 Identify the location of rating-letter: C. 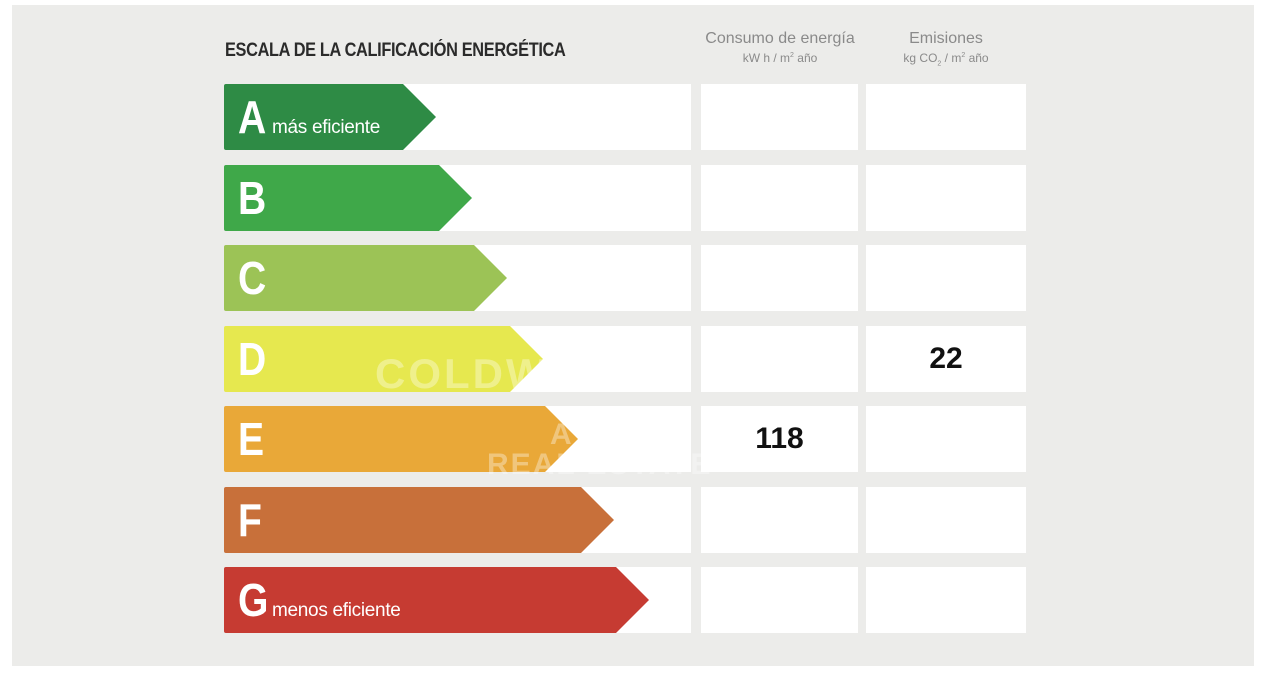
(252, 278).